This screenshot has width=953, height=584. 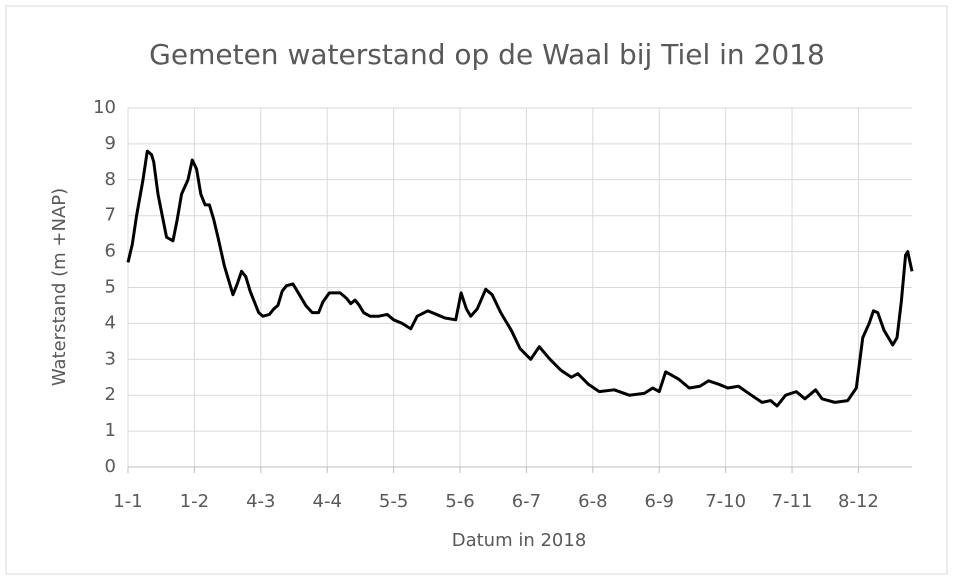 I want to click on y-tick-label: 10, so click(x=104, y=107).